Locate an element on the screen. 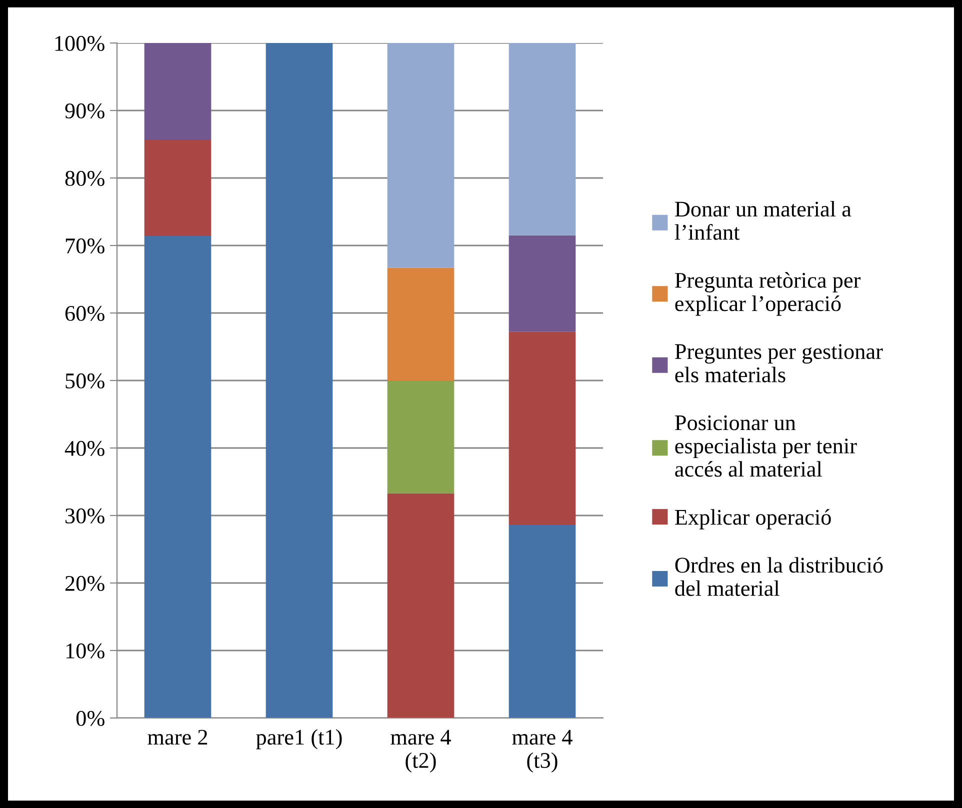  legend-label: Pregunta retòrica per explicar l’operació is located at coordinates (768, 294).